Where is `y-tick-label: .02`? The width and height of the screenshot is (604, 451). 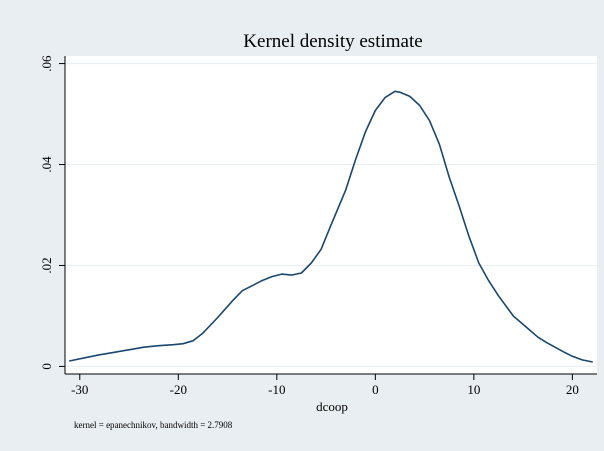 y-tick-label: .02 is located at coordinates (46, 265).